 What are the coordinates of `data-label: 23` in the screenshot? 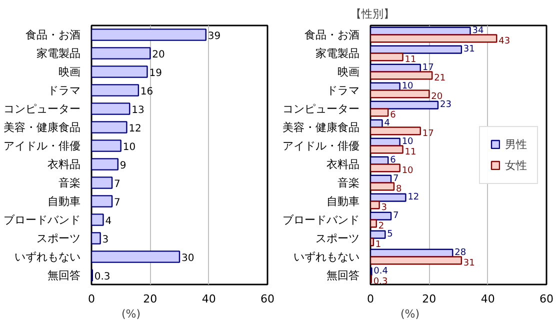 It's located at (446, 105).